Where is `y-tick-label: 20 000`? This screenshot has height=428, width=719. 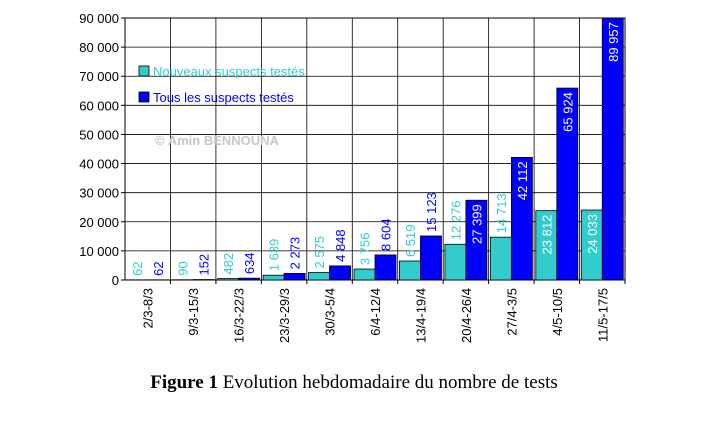
y-tick-label: 20 000 is located at coordinates (99, 222).